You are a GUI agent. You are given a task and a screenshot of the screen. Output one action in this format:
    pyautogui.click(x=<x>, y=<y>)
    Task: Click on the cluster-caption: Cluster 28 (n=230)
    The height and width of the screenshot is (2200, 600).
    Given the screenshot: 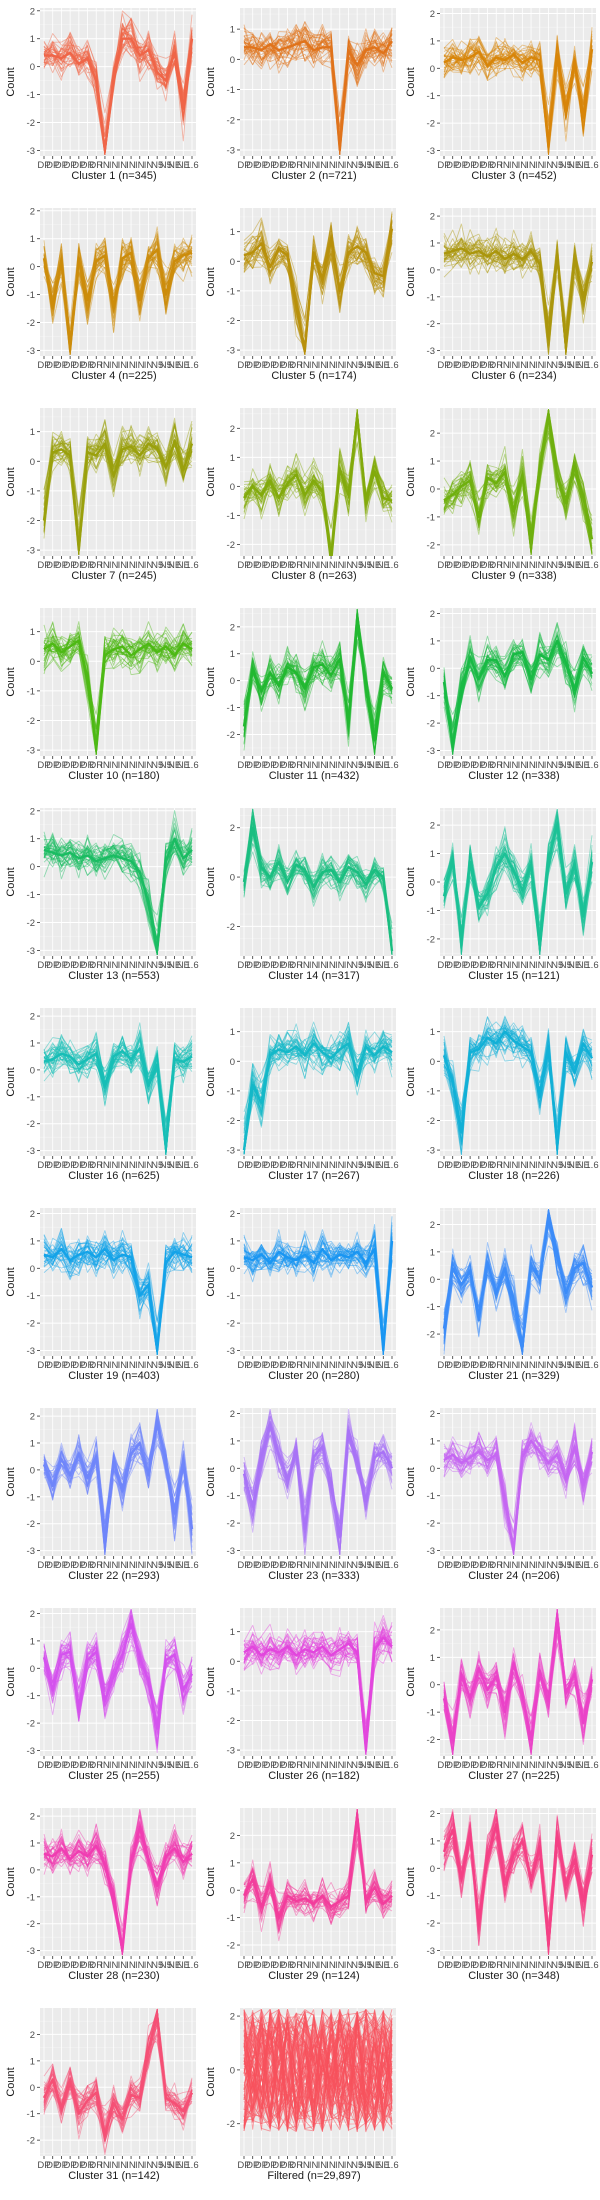 What is the action you would take?
    pyautogui.click(x=114, y=1976)
    